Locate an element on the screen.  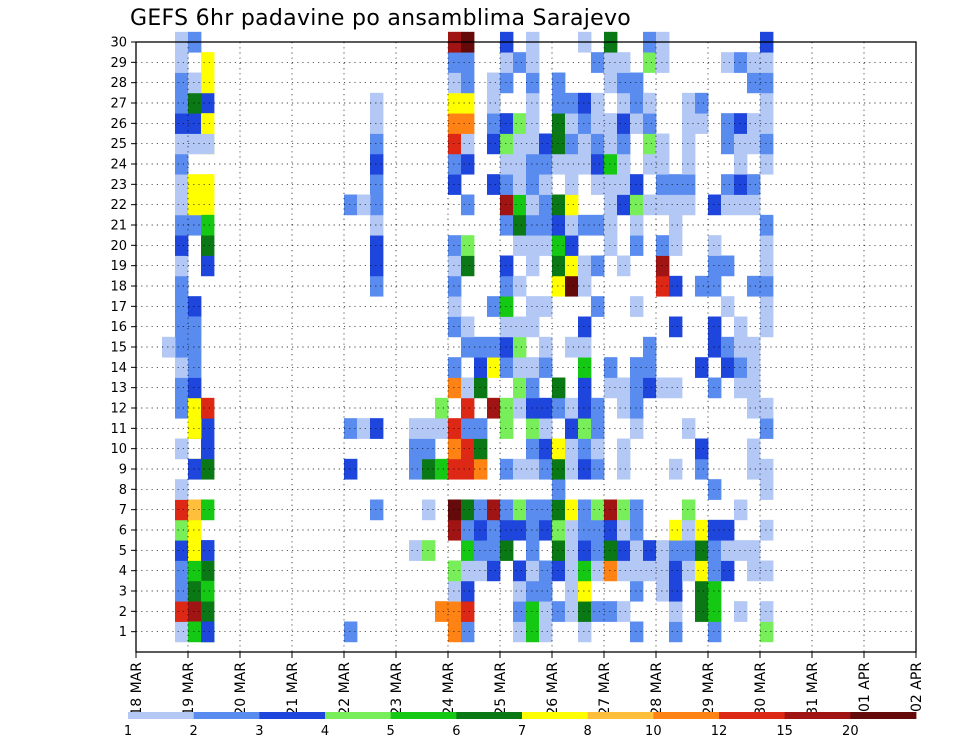
colorbar-label: 20 is located at coordinates (850, 731).